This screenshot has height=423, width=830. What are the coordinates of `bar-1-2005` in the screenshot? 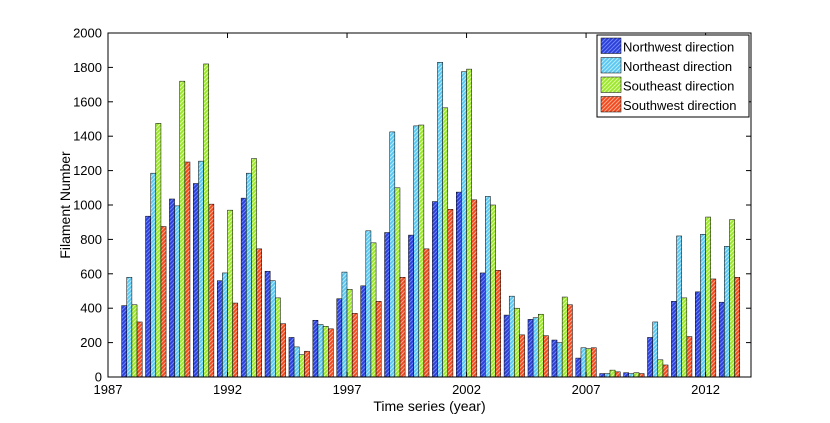 It's located at (530, 348).